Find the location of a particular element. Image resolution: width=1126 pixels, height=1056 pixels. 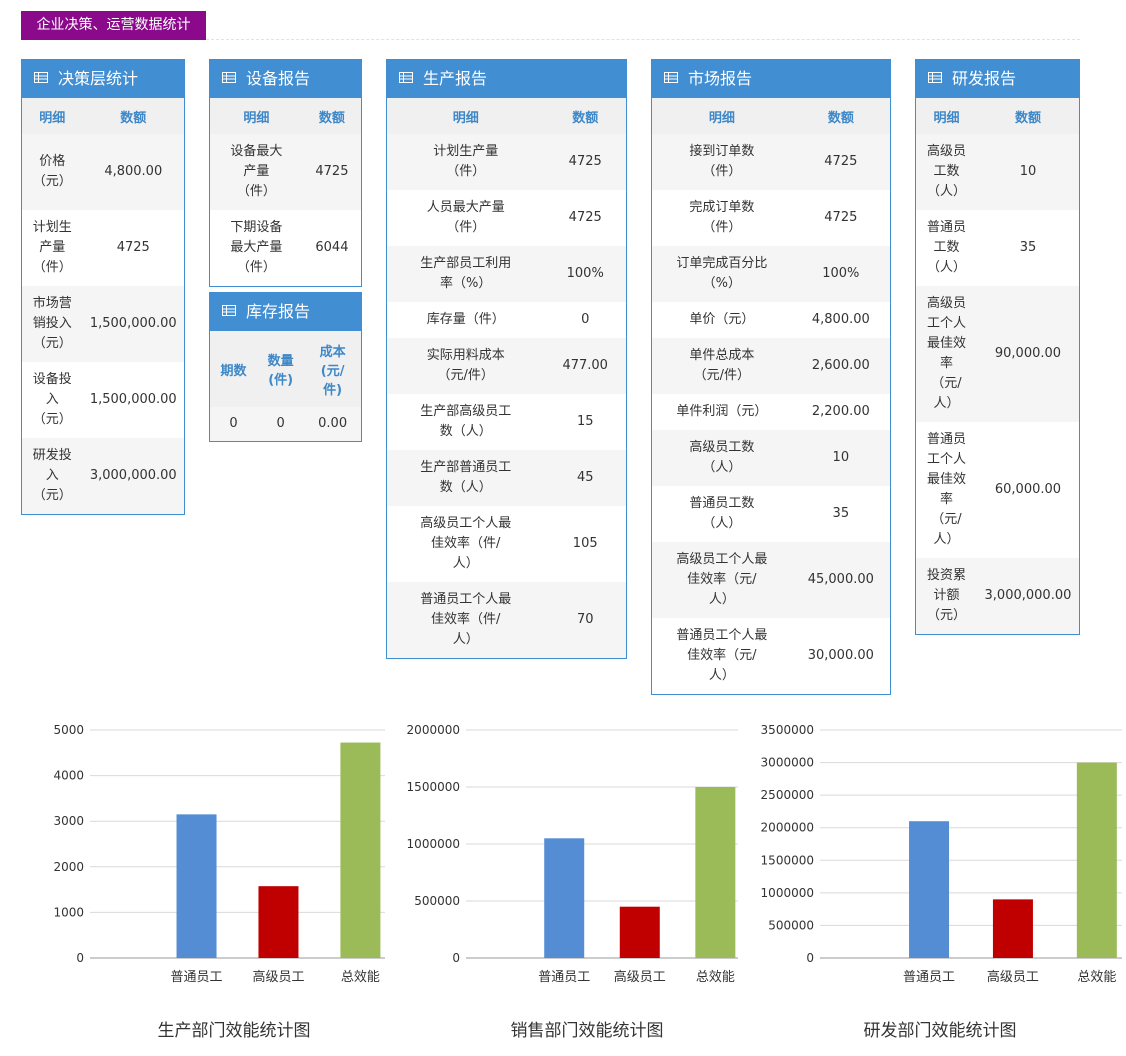

x-tick-label: 总效能 is located at coordinates (715, 977).